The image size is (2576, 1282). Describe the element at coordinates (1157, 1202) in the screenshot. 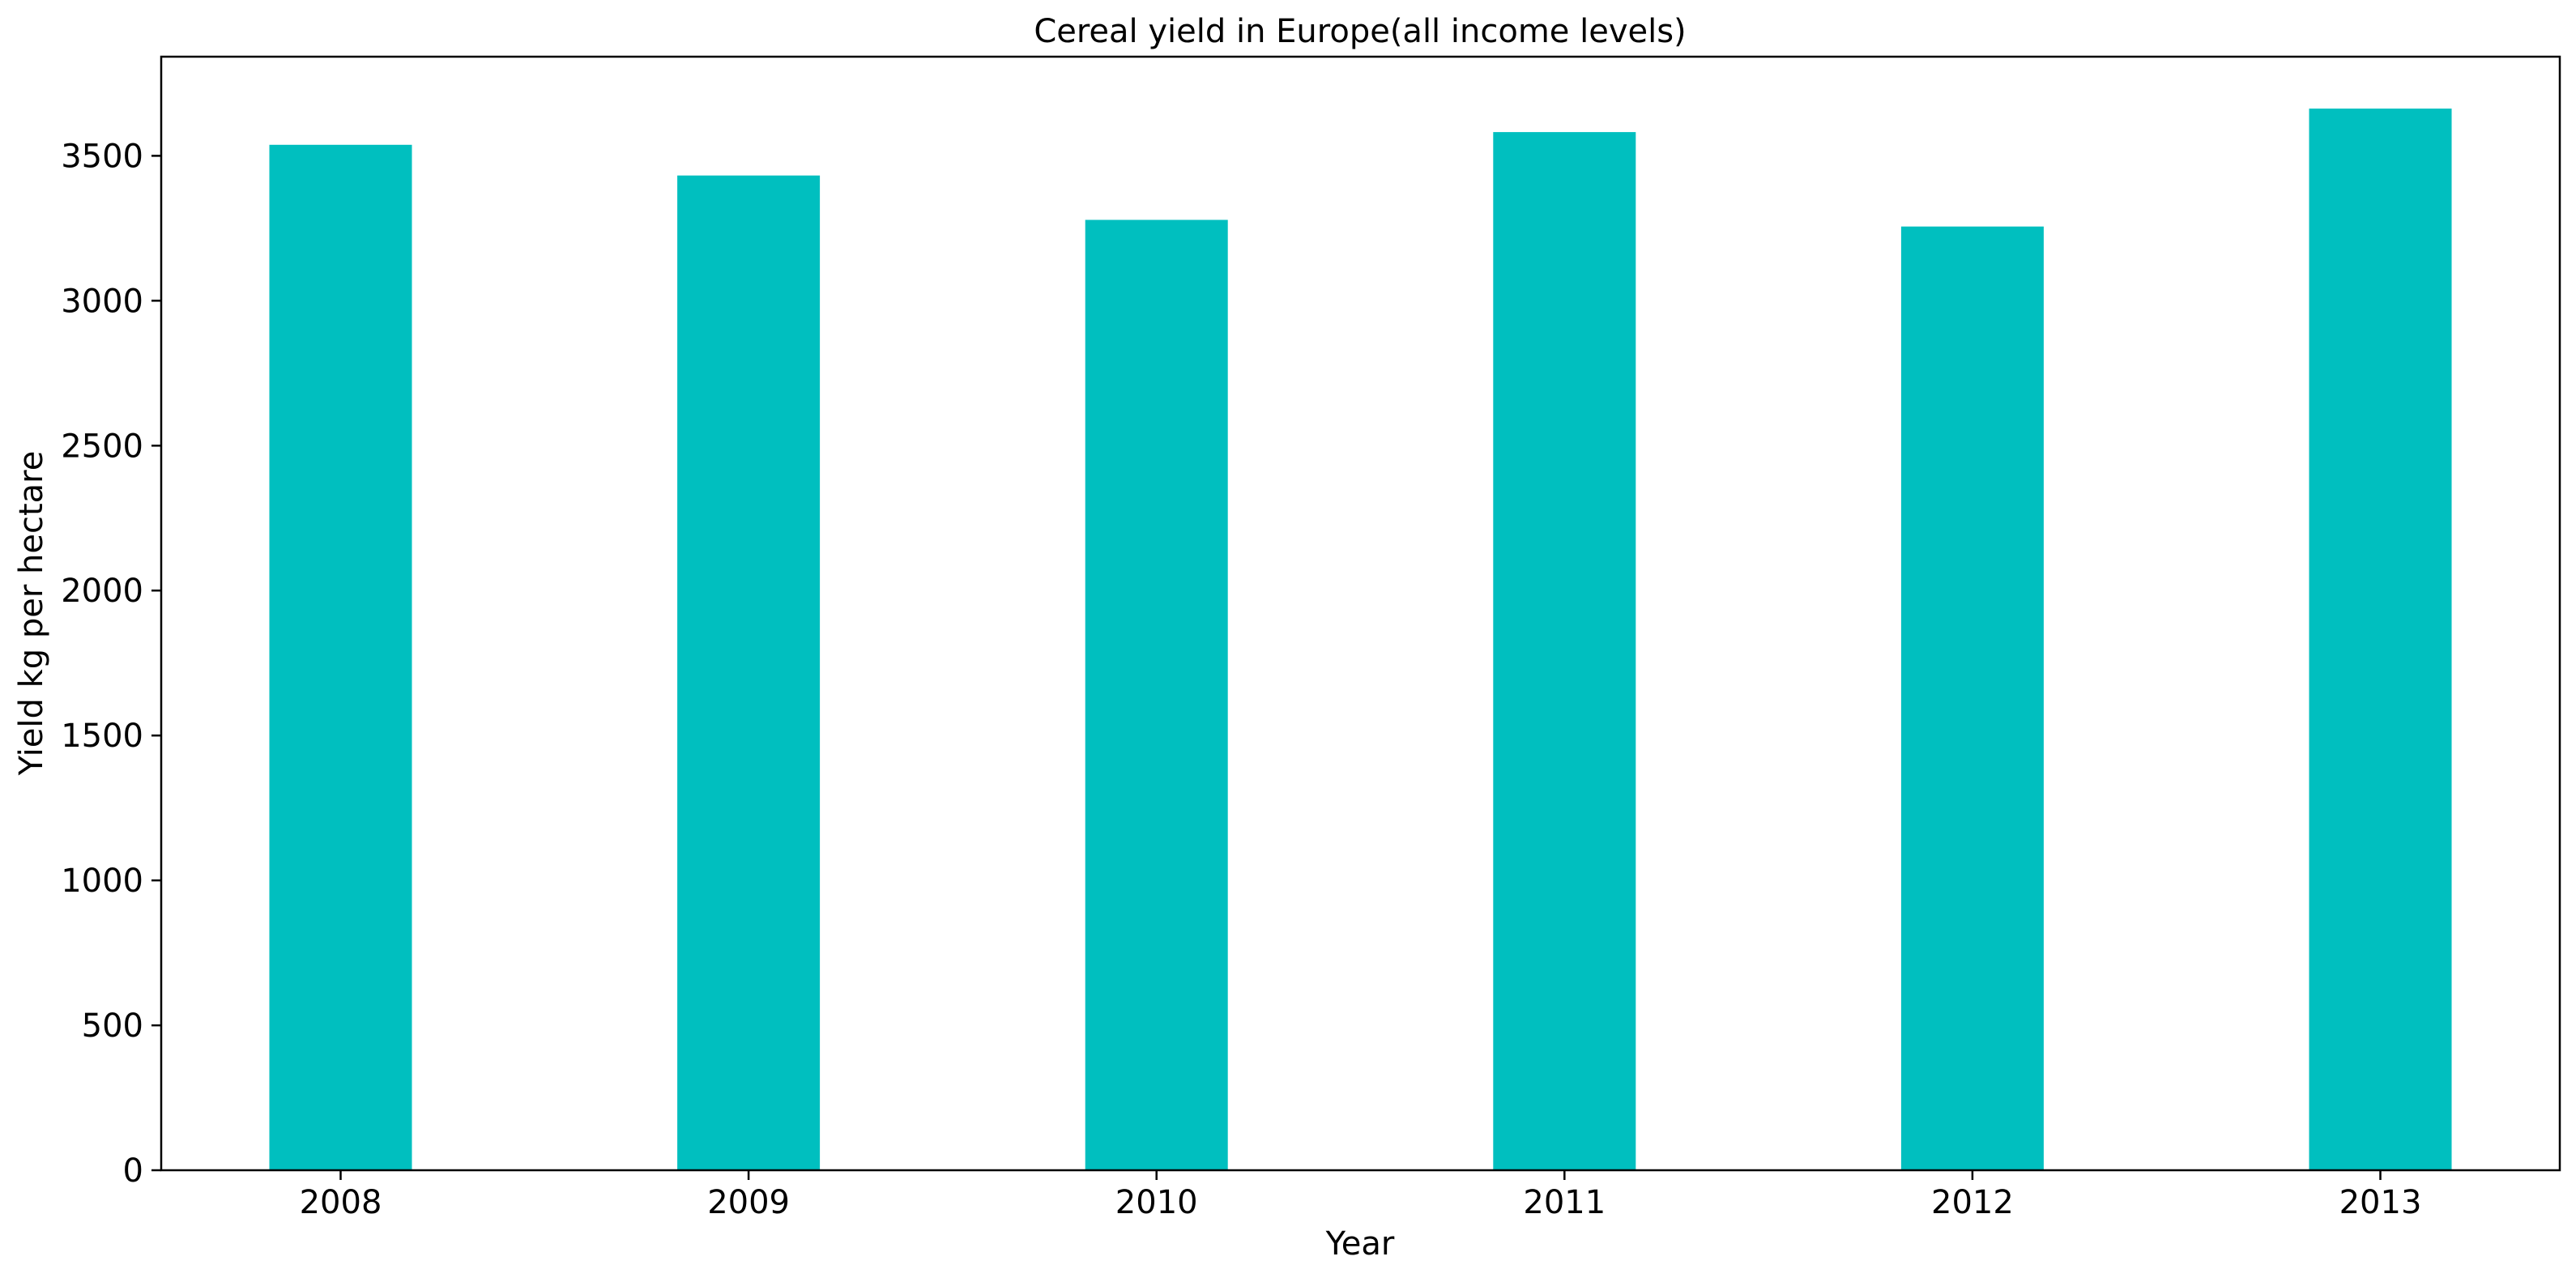

I see `x-tick-label-2010: 2010` at that location.